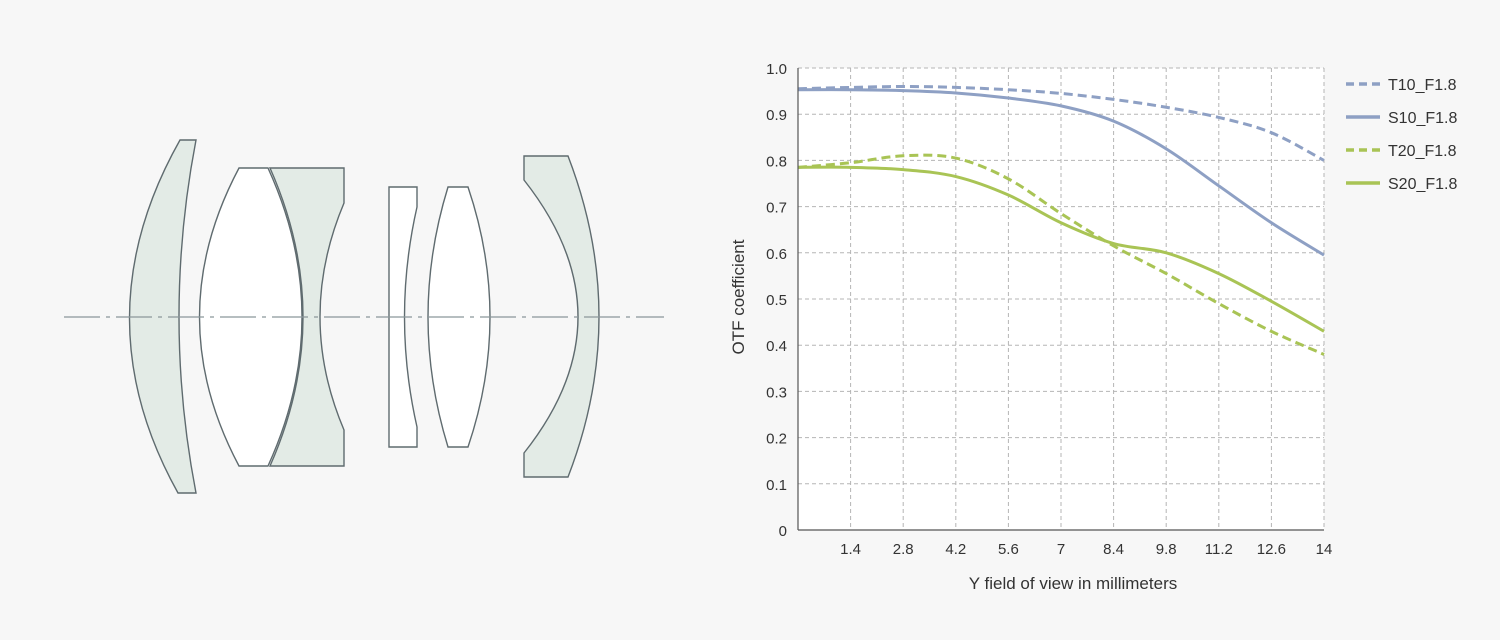 This screenshot has height=640, width=1500. I want to click on x-axis-label: Y field of view in millimeters, so click(1073, 583).